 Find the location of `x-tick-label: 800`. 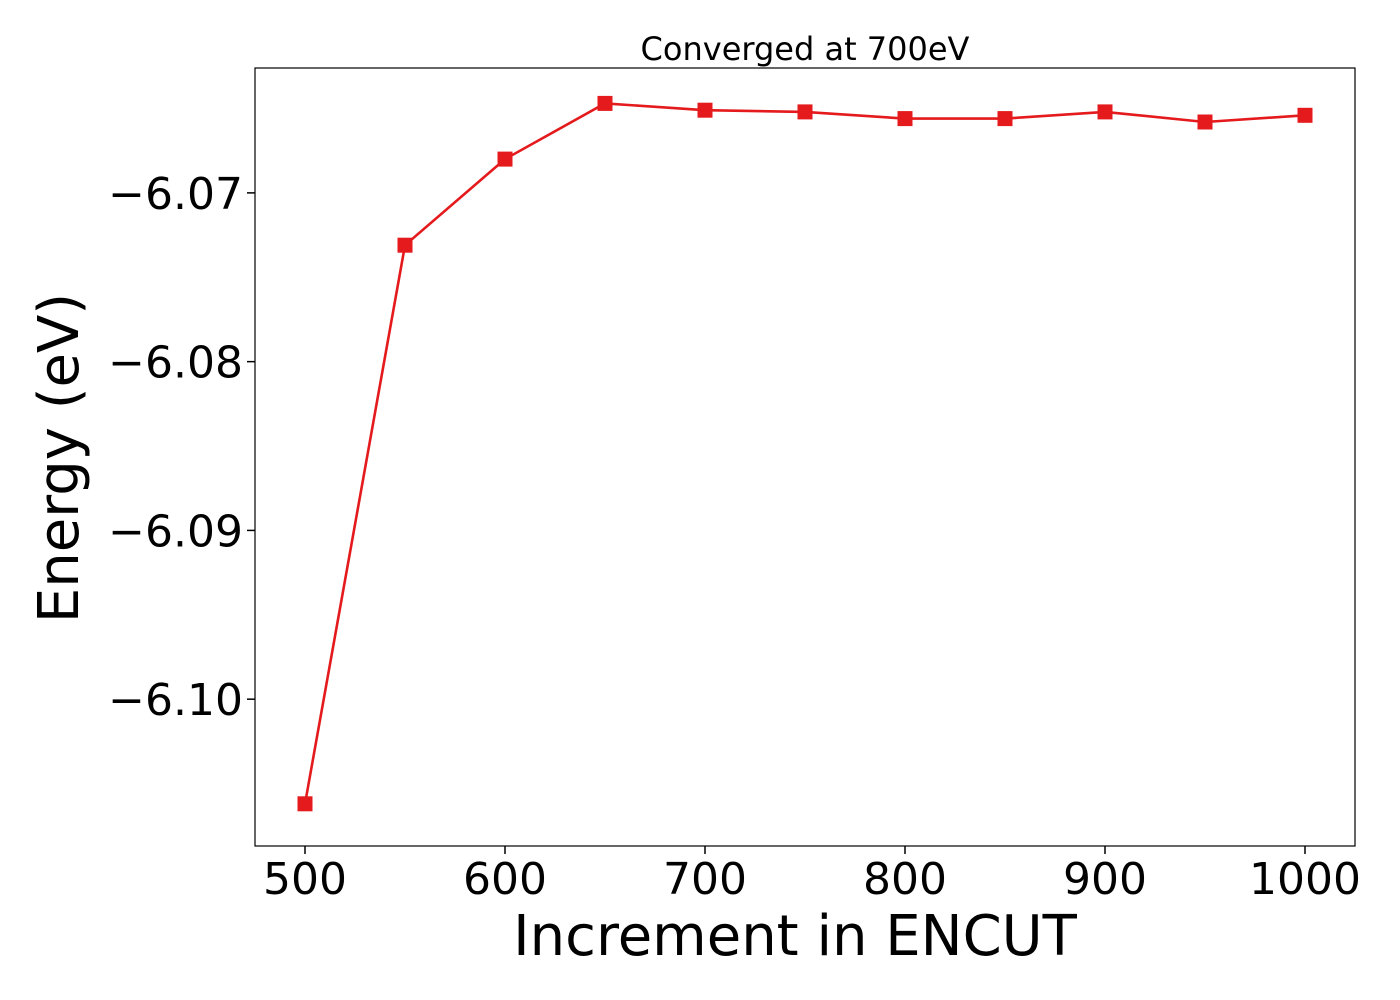

x-tick-label: 800 is located at coordinates (905, 879).